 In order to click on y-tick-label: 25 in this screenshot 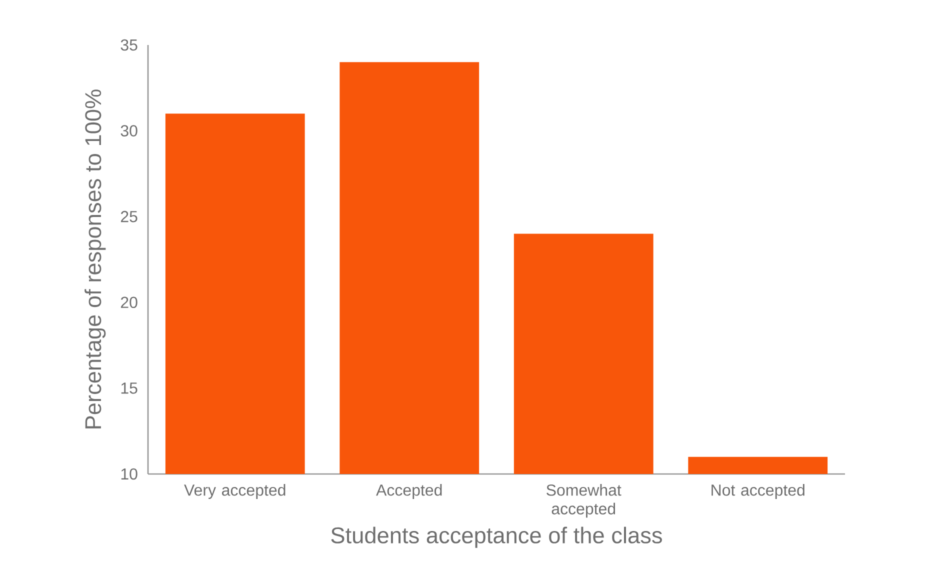, I will do `click(129, 216)`.